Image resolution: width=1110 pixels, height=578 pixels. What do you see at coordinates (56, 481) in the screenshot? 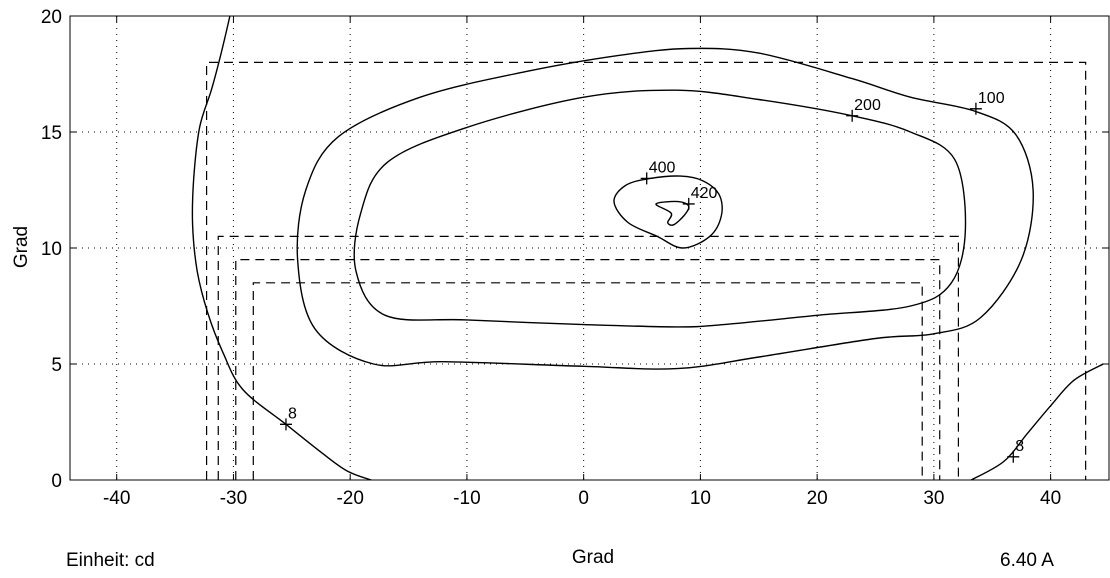
I see `y-tick-label: 0` at bounding box center [56, 481].